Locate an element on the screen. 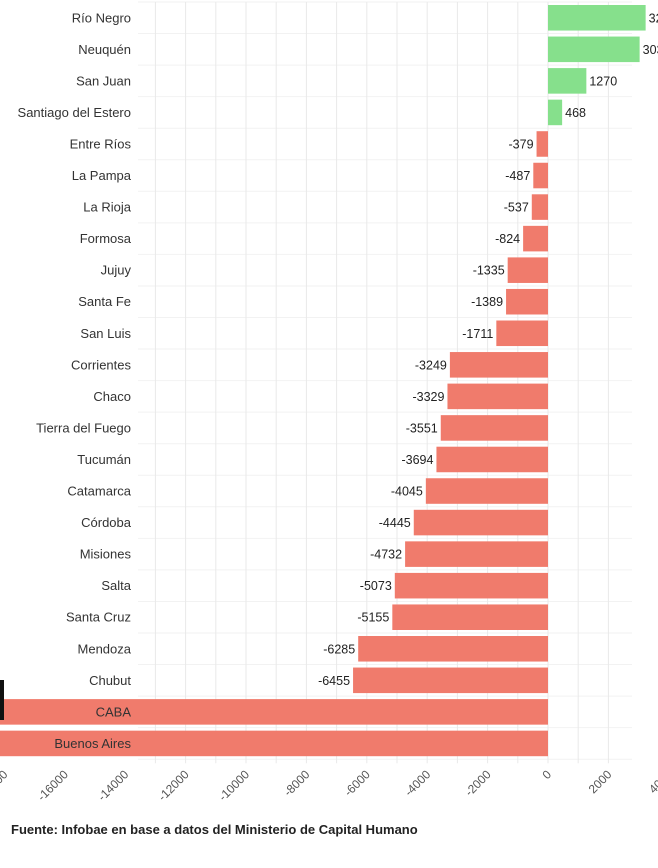 The image size is (658, 868). value-label: -537 is located at coordinates (516, 208).